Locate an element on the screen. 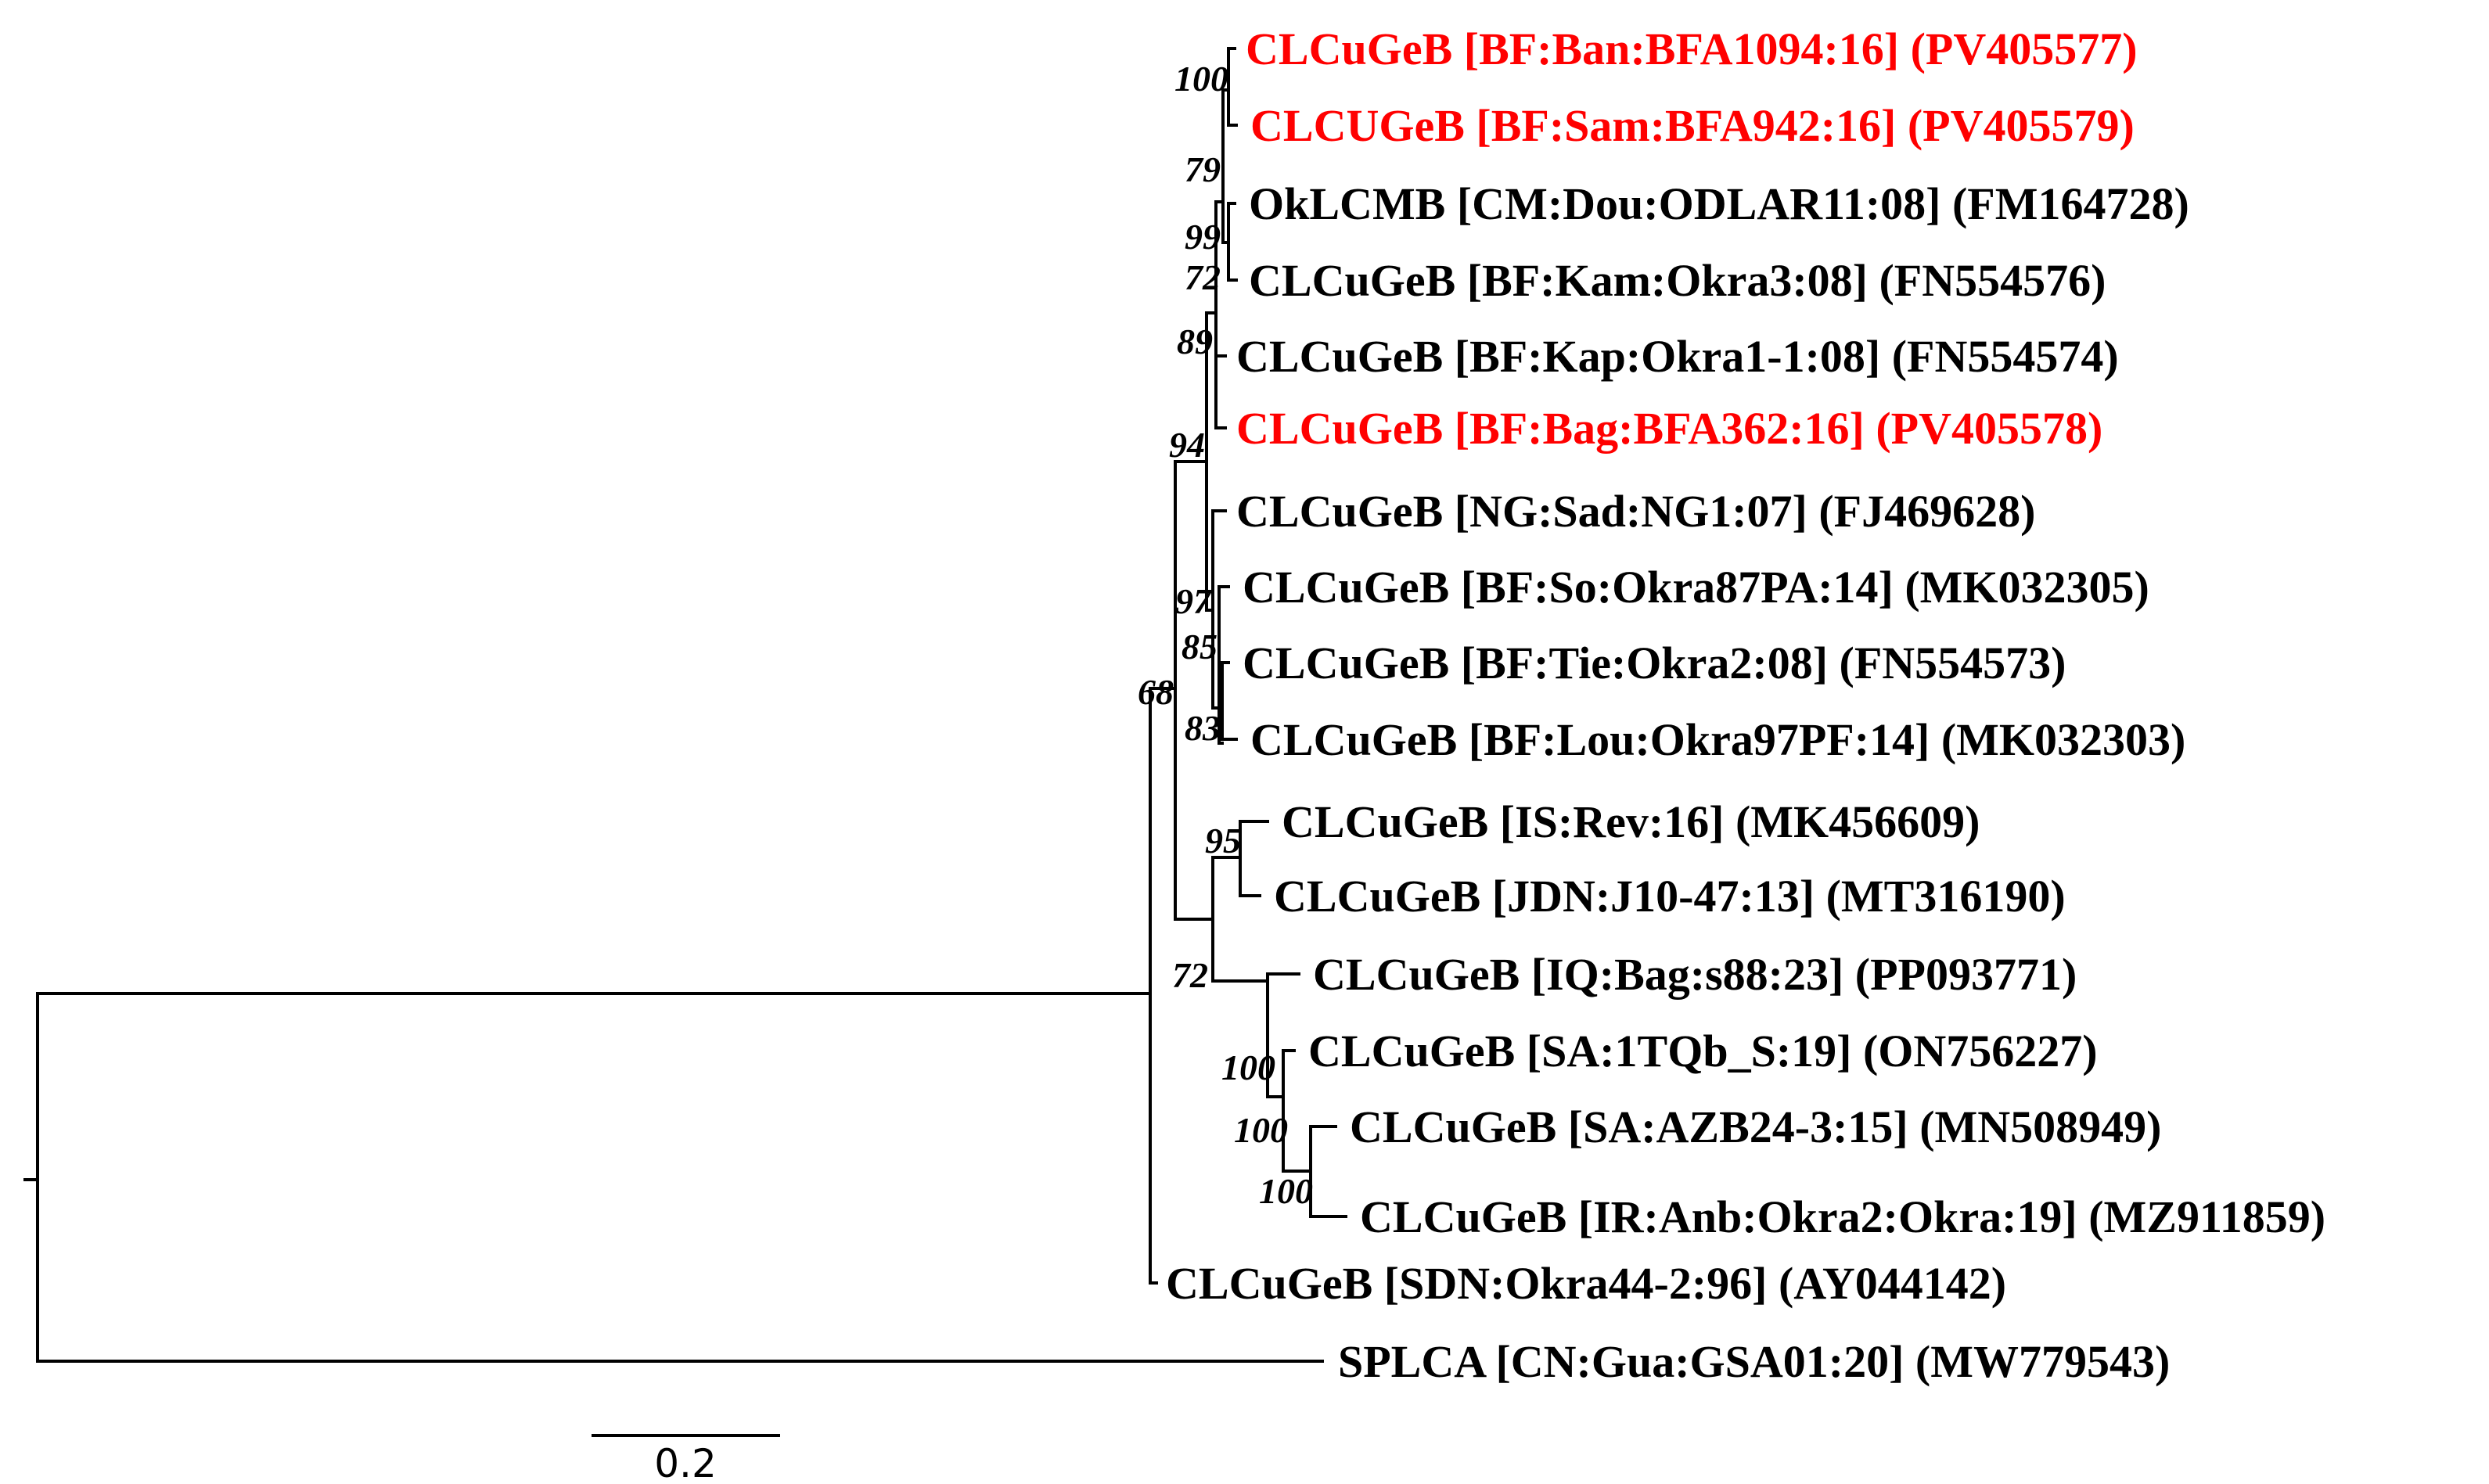 The height and width of the screenshot is (1484, 2489). leaf-label: OkLCMB [CM:Dou:ODLAR11:08] (FM164728) is located at coordinates (1719, 203).